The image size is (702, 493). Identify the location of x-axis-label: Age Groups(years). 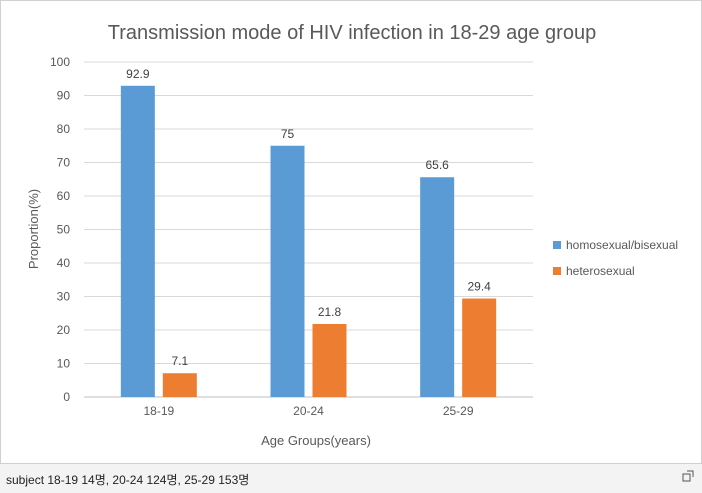
(316, 440).